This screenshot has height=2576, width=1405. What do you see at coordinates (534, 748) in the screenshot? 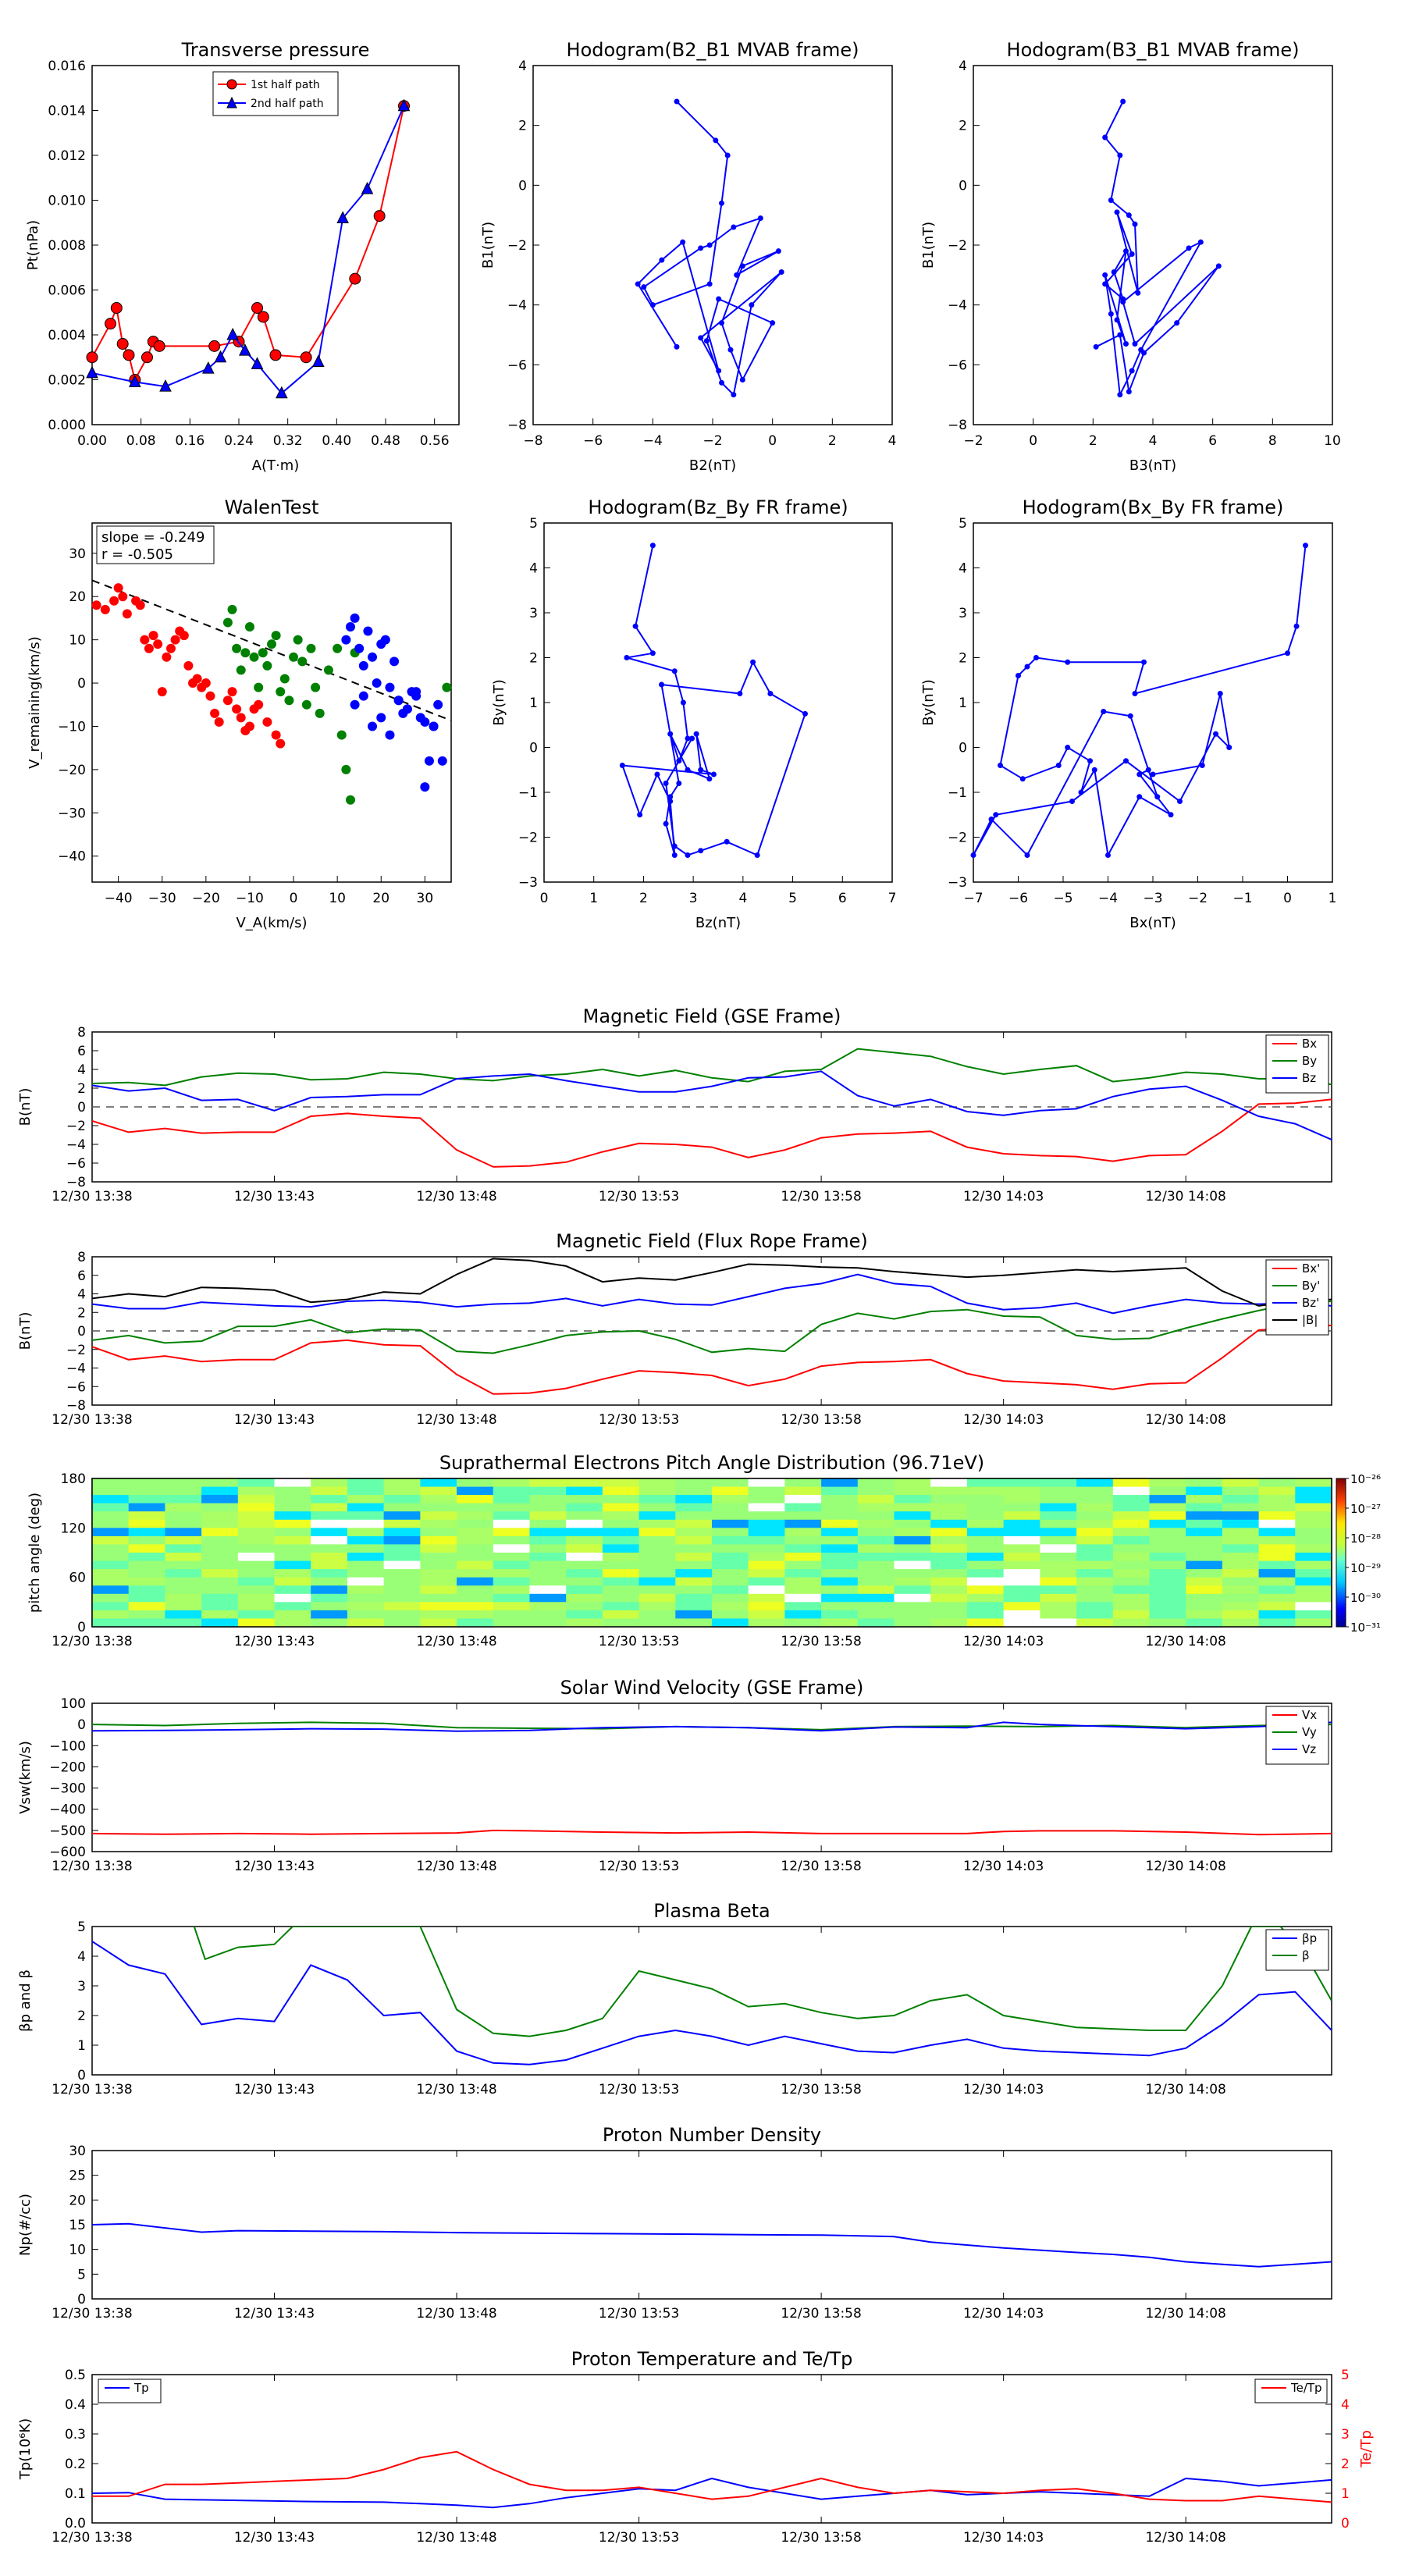
I see `hodogram_bz_by-ytick-label: 0` at bounding box center [534, 748].